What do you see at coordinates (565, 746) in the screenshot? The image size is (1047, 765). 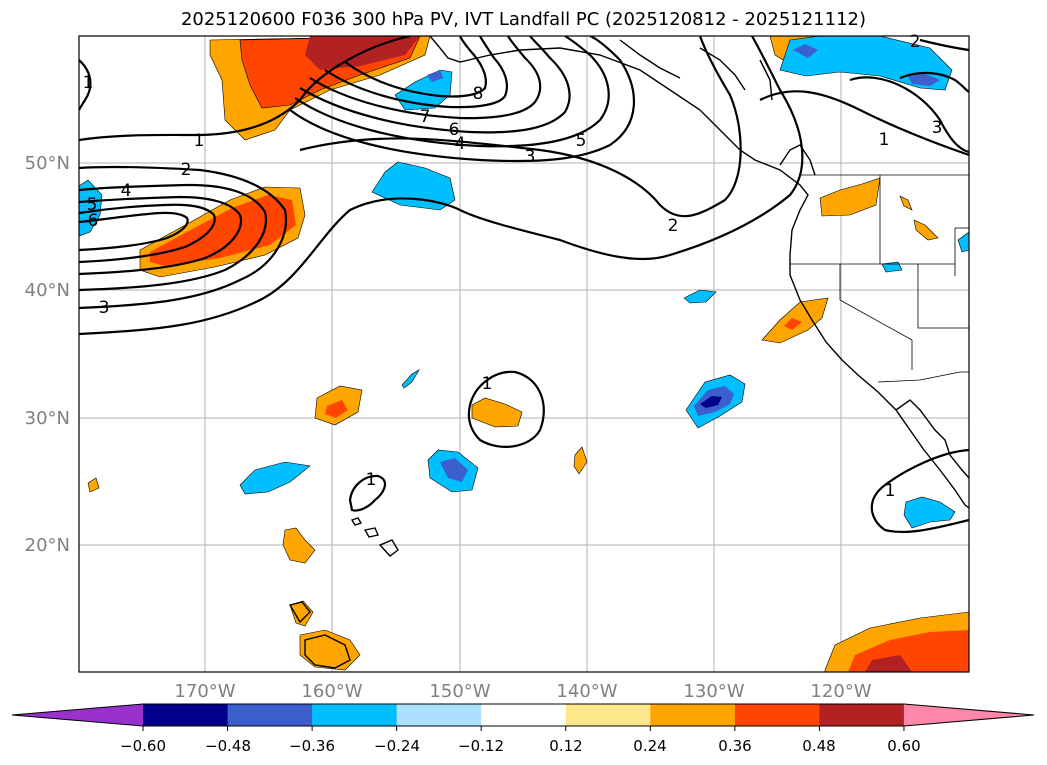 I see `colorbar-tick-label: 0.12` at bounding box center [565, 746].